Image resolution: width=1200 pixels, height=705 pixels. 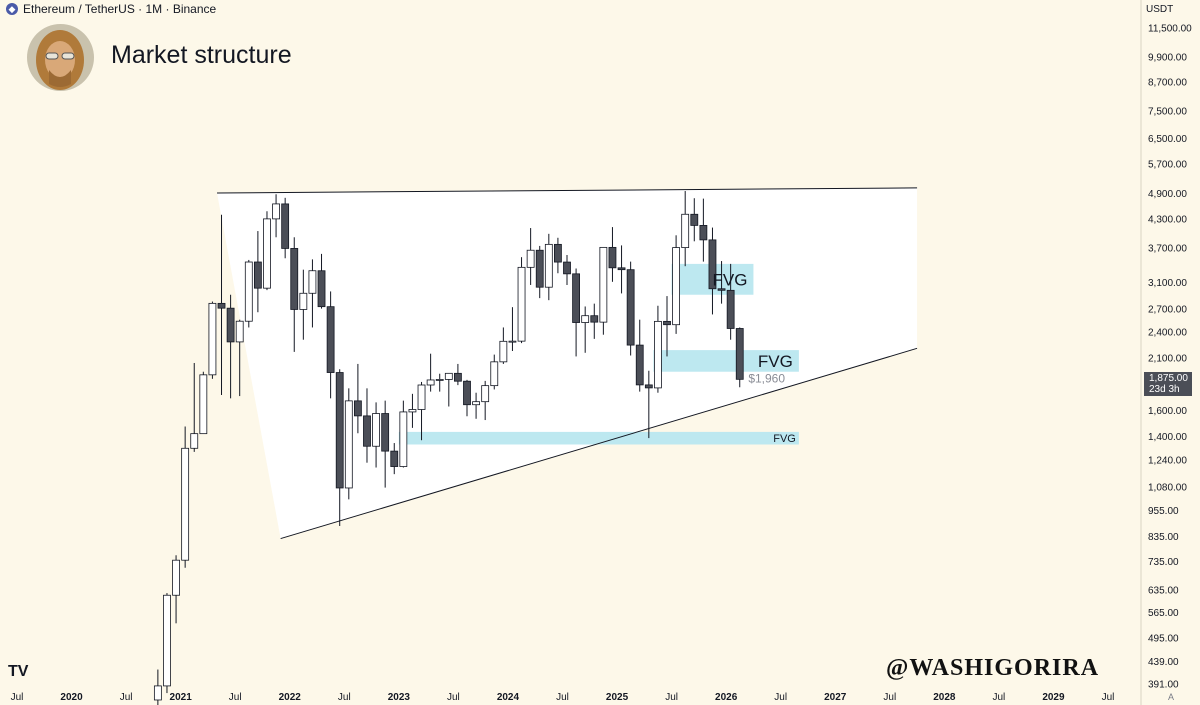 I want to click on y-tick-label: 391.00, so click(x=1163, y=684).